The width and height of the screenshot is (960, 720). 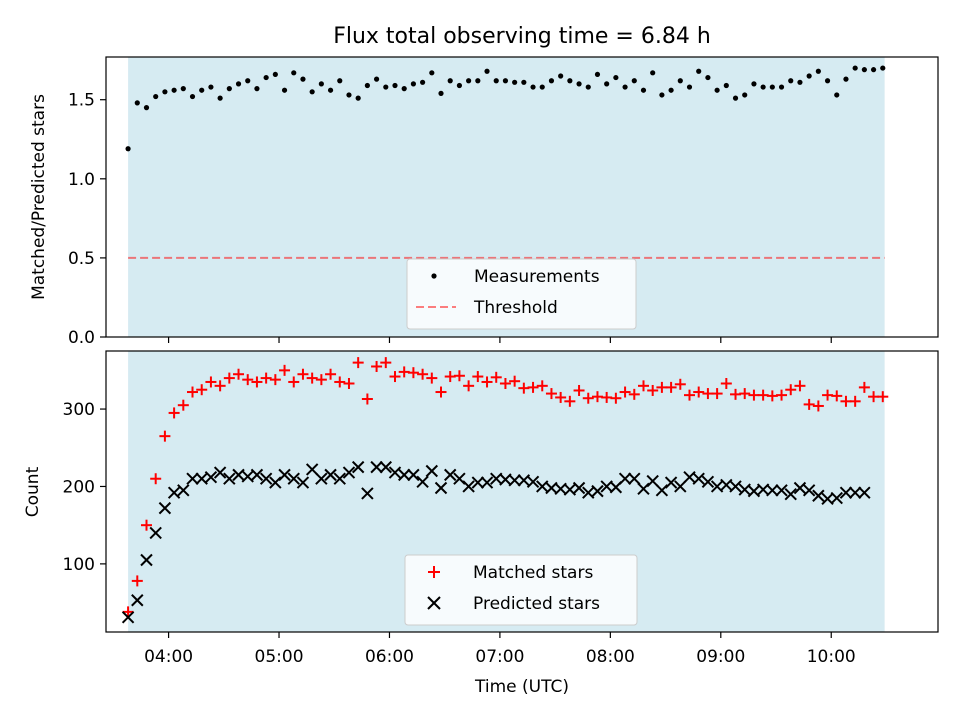 I want to click on top-y-tick-label: 1.0, so click(x=81, y=180).